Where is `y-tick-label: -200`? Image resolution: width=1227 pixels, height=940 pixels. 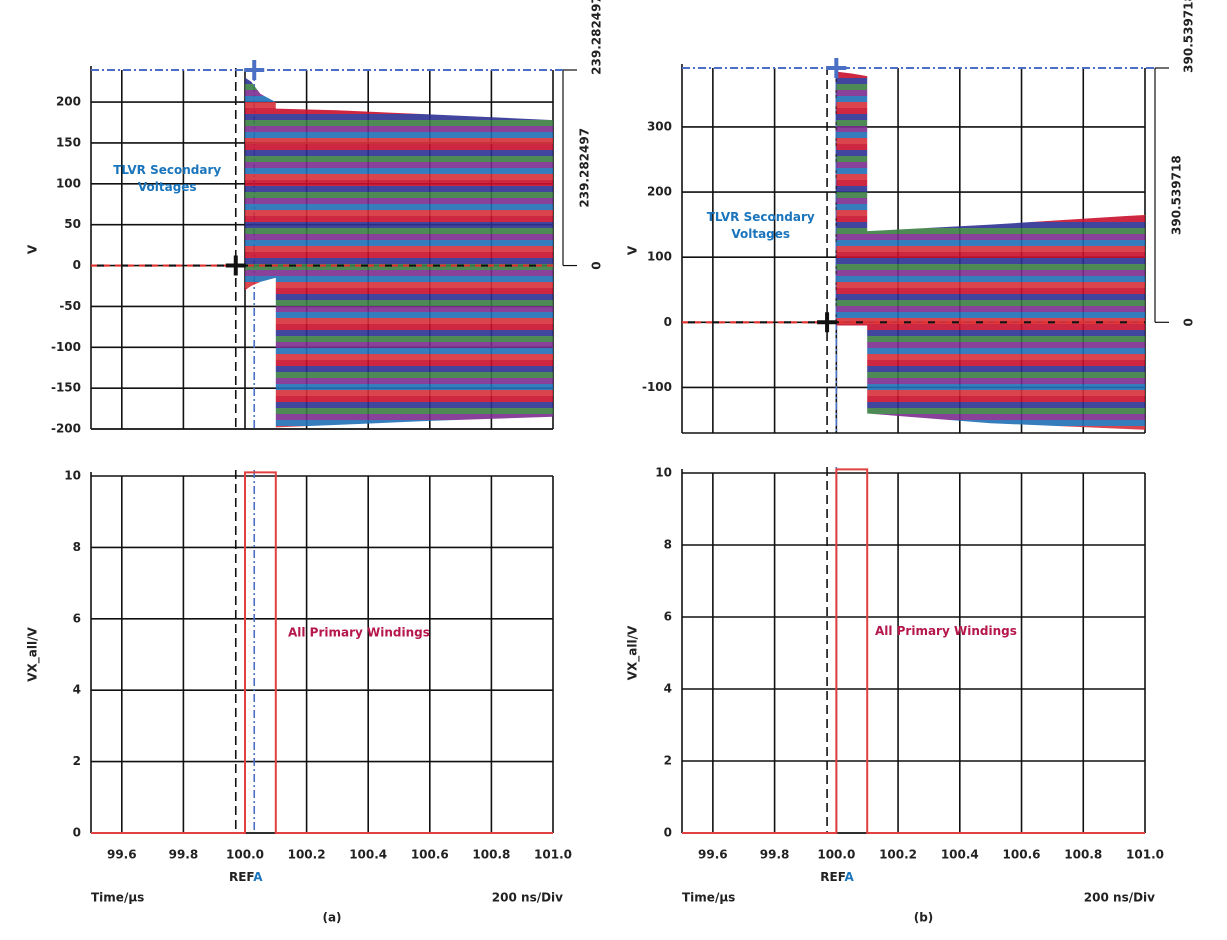 y-tick-label: -200 is located at coordinates (66, 429).